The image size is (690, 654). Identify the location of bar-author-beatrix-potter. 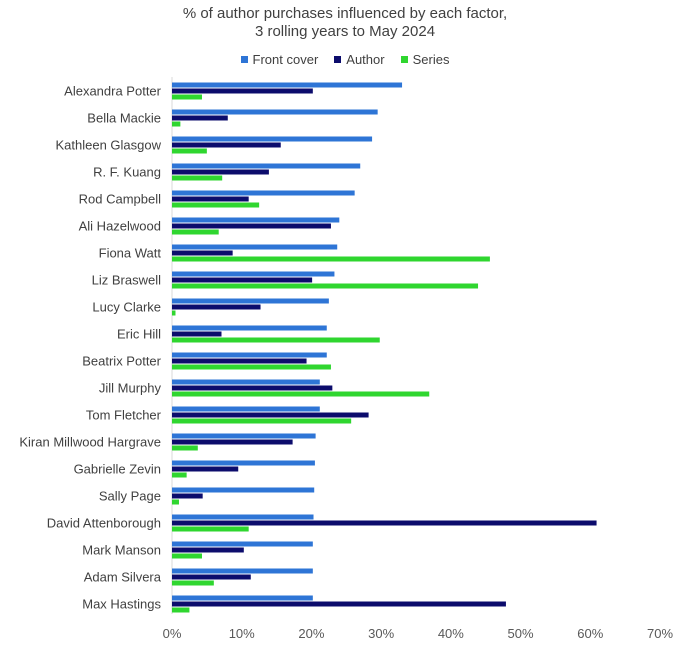
(239, 361).